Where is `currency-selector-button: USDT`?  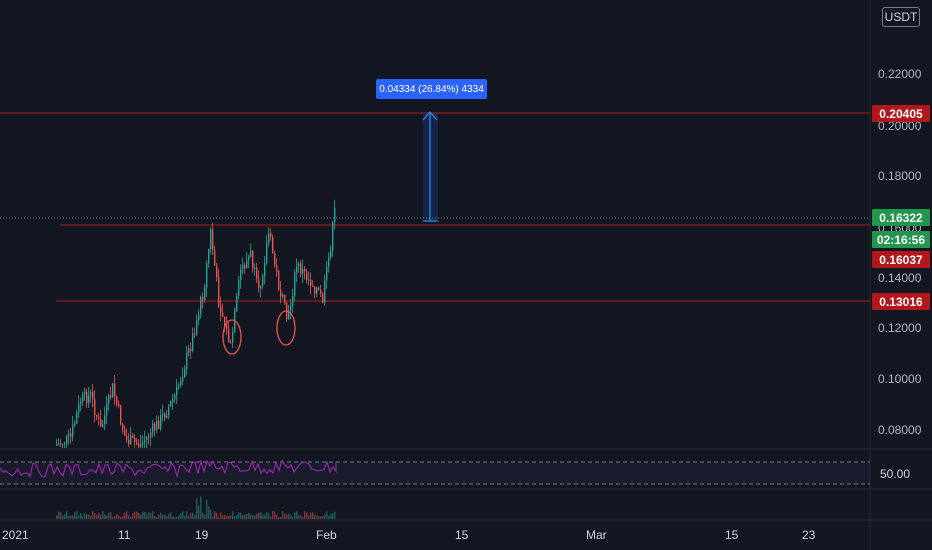 currency-selector-button: USDT is located at coordinates (901, 17).